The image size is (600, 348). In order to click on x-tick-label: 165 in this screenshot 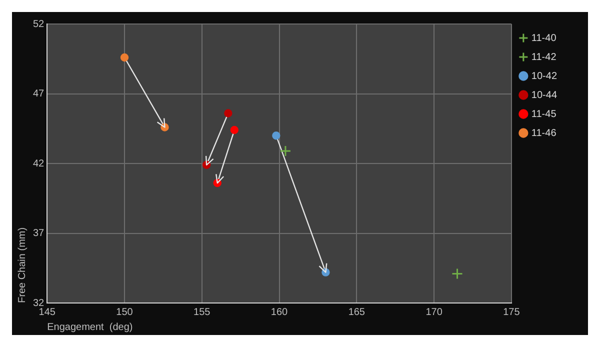, I will do `click(357, 312)`.